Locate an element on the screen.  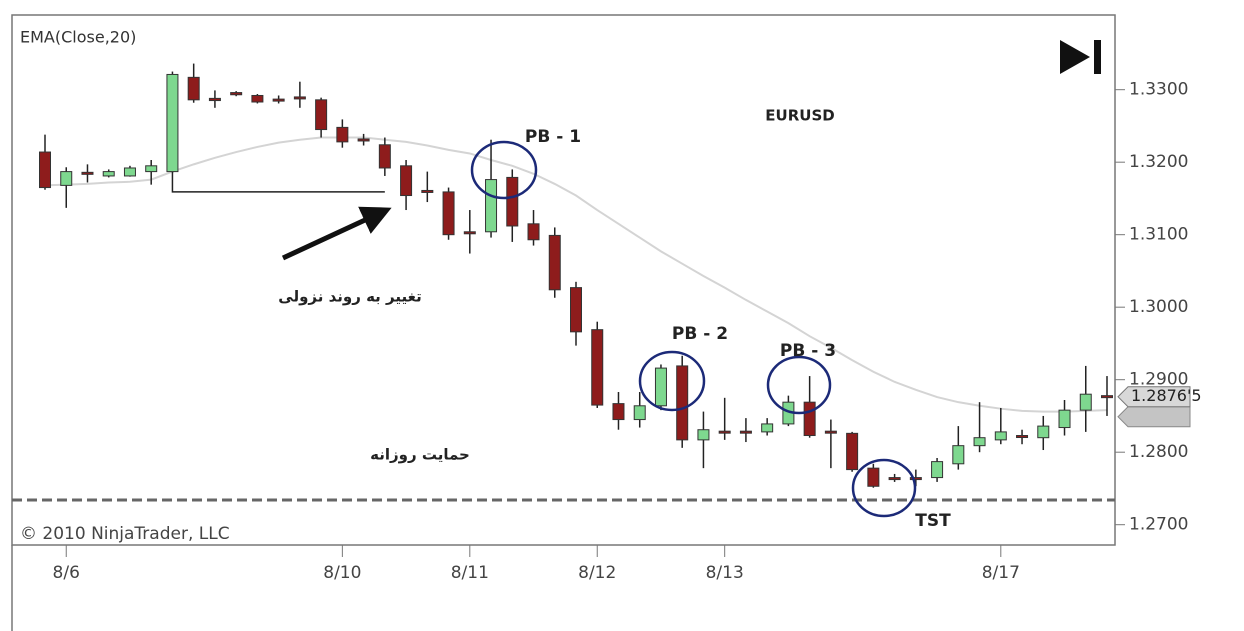
x-tick-label: 8/10 is located at coordinates (342, 573).